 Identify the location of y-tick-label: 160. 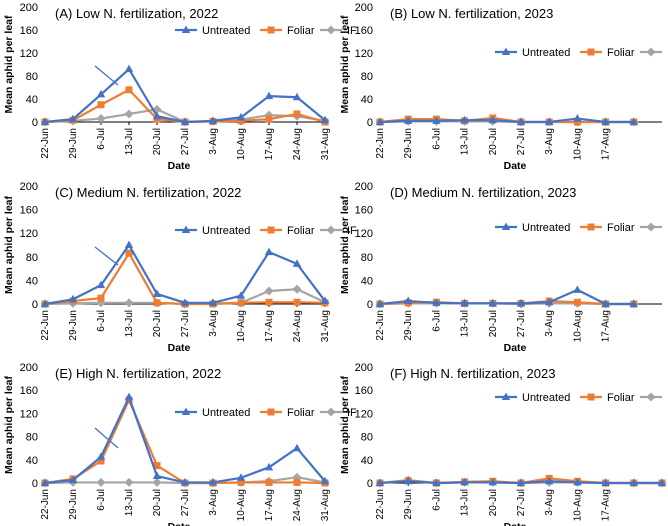
(364, 391).